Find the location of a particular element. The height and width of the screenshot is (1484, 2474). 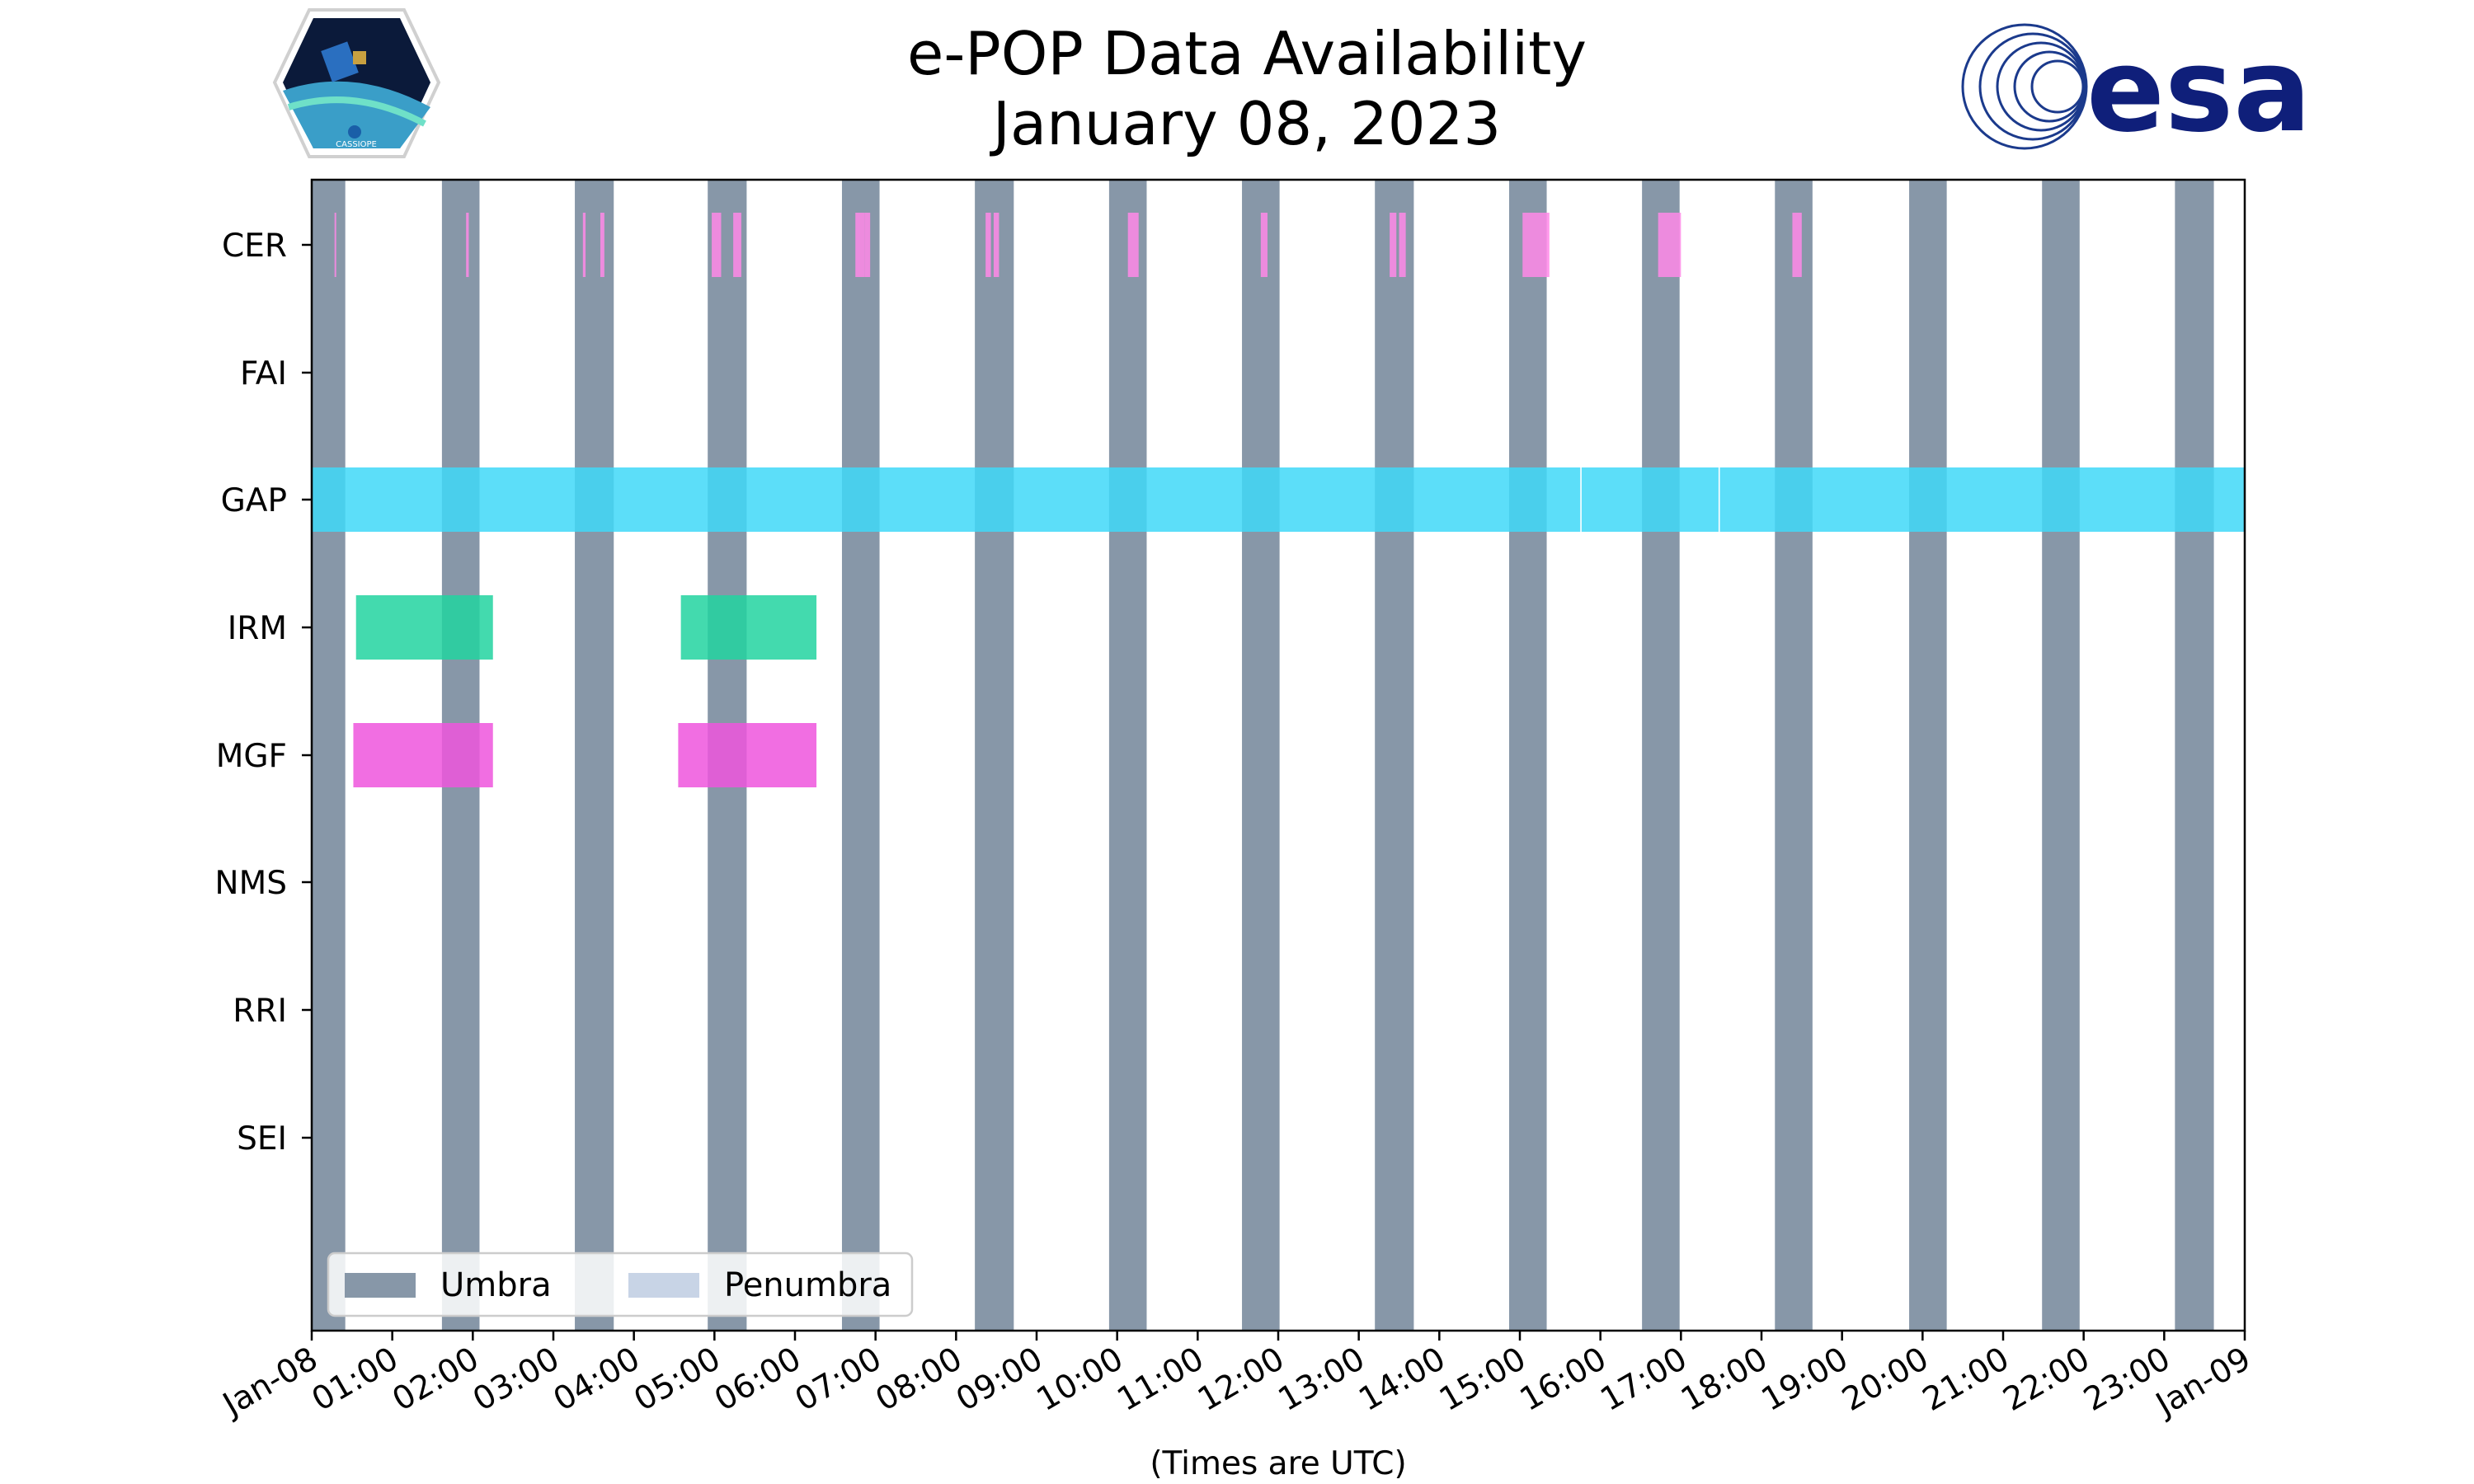

y-tick-label-fai: FAI is located at coordinates (263, 373).